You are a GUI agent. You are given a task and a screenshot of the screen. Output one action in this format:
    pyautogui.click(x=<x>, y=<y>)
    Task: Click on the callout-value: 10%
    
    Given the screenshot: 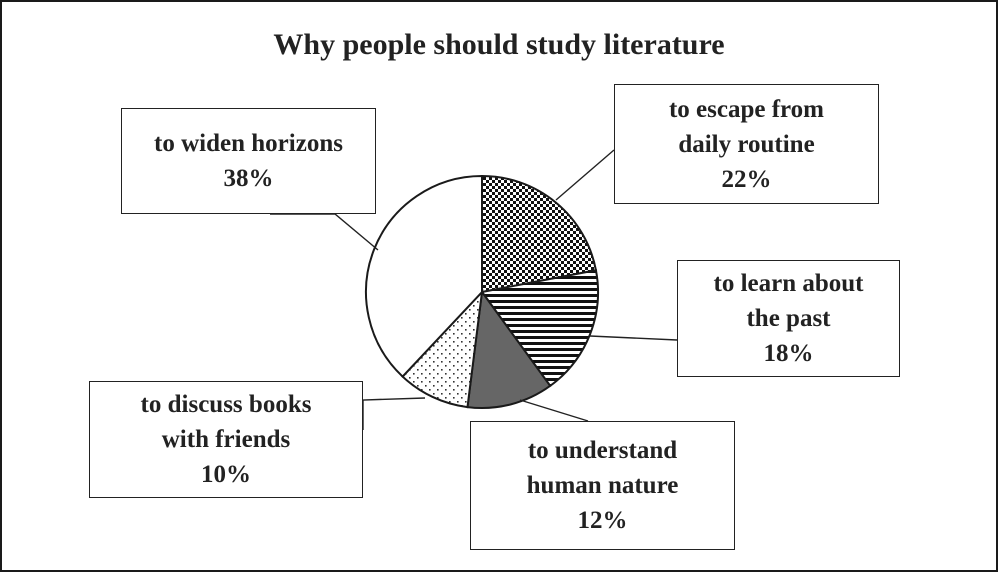 What is the action you would take?
    pyautogui.click(x=226, y=474)
    